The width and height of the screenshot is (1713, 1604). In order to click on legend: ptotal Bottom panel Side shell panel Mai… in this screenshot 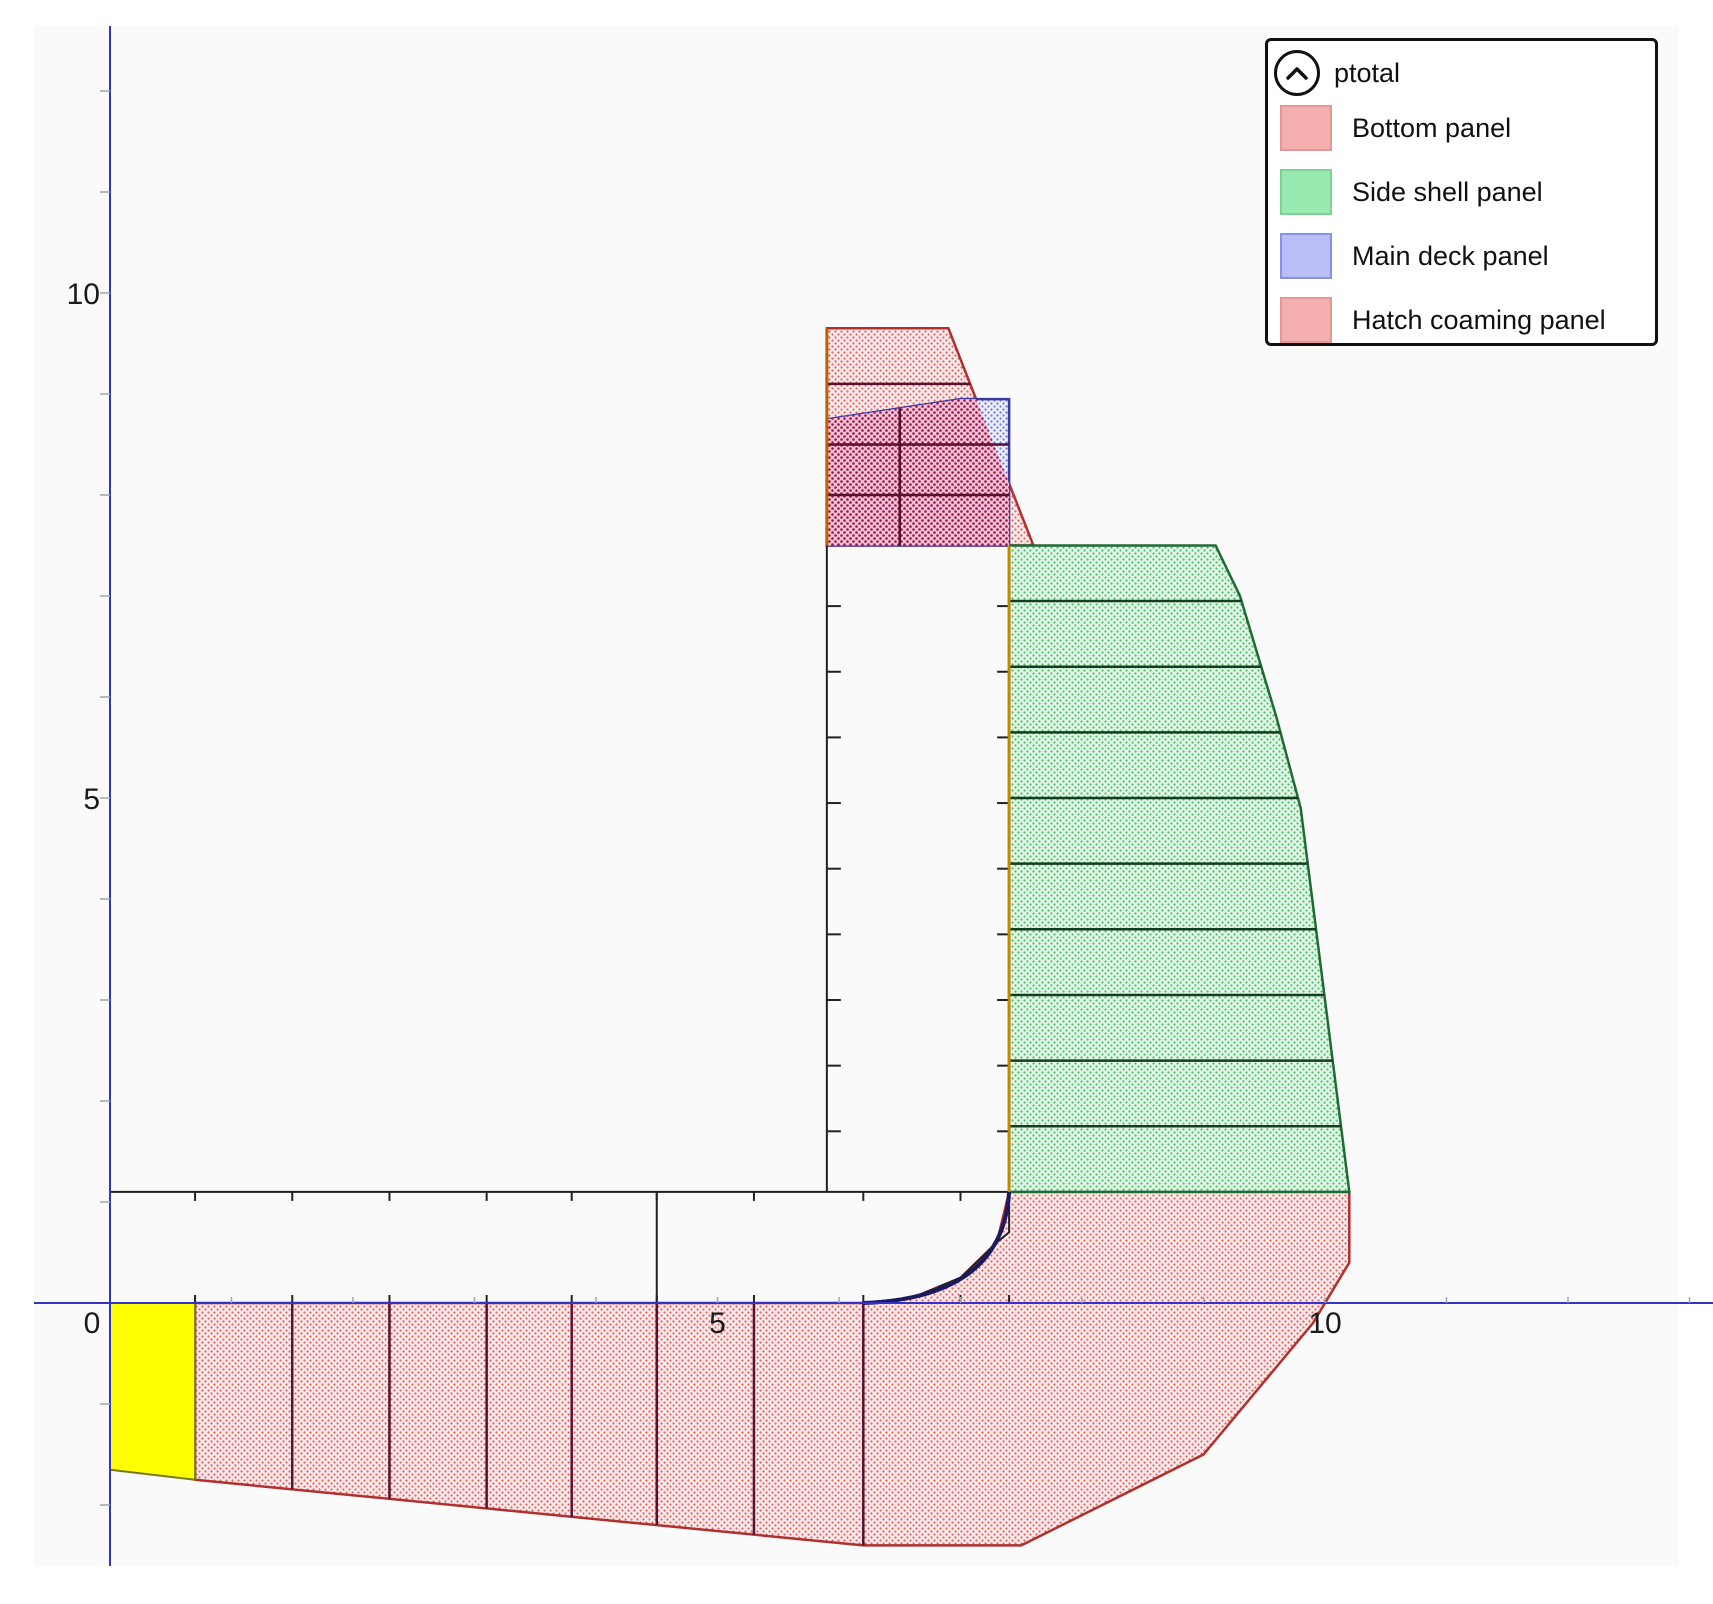, I will do `click(1461, 192)`.